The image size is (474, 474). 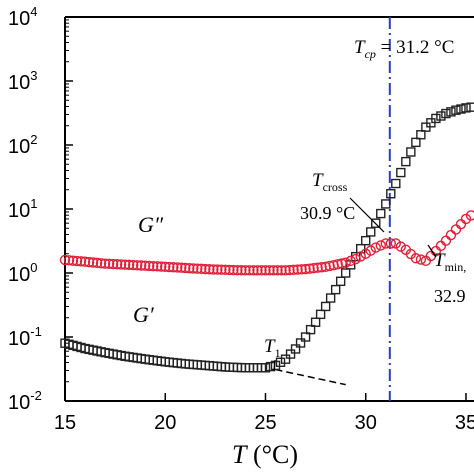 What do you see at coordinates (22, 145) in the screenshot?
I see `y-tick-label: 10²` at bounding box center [22, 145].